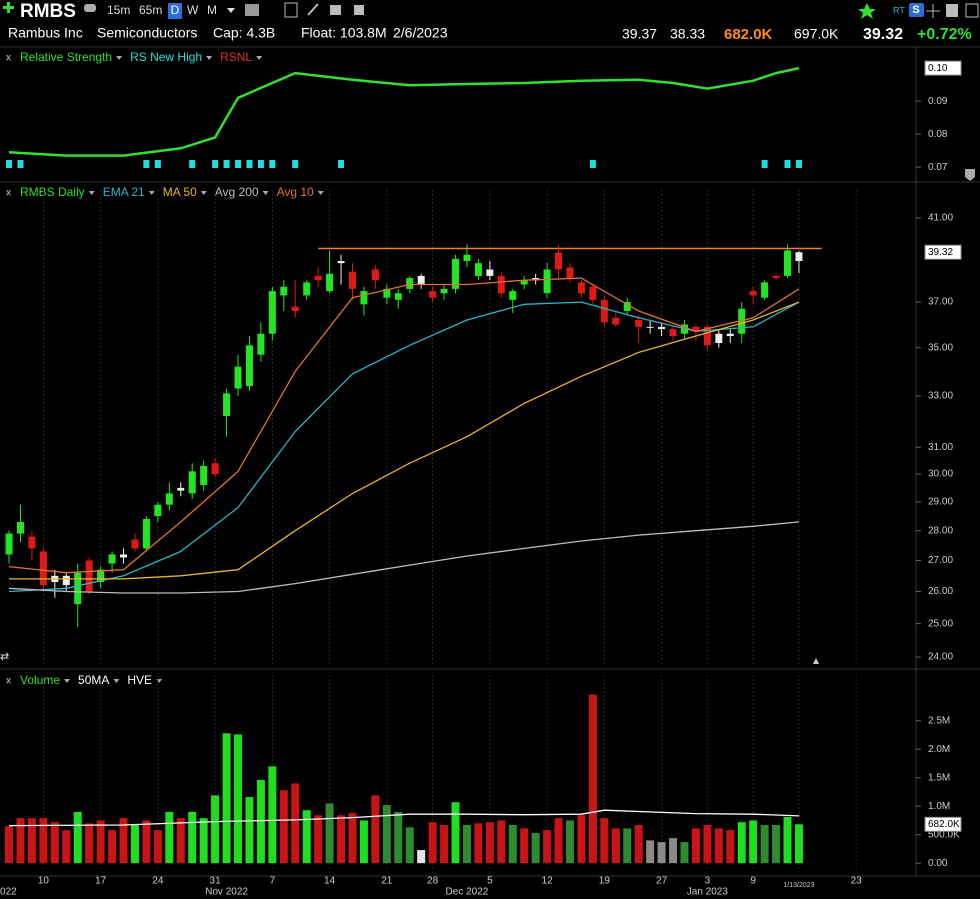 Image resolution: width=980 pixels, height=899 pixels. I want to click on add-icon, so click(8, 7).